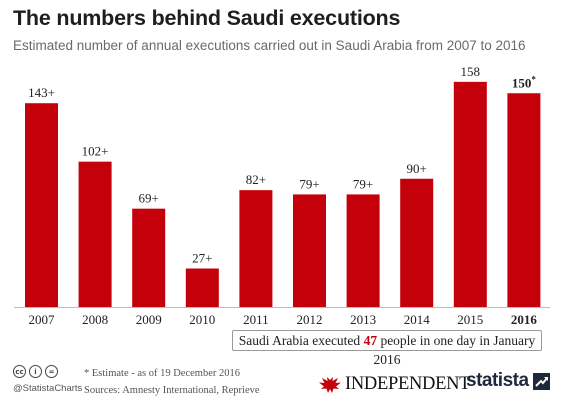  What do you see at coordinates (524, 82) in the screenshot?
I see `data-label-2016: 150*` at bounding box center [524, 82].